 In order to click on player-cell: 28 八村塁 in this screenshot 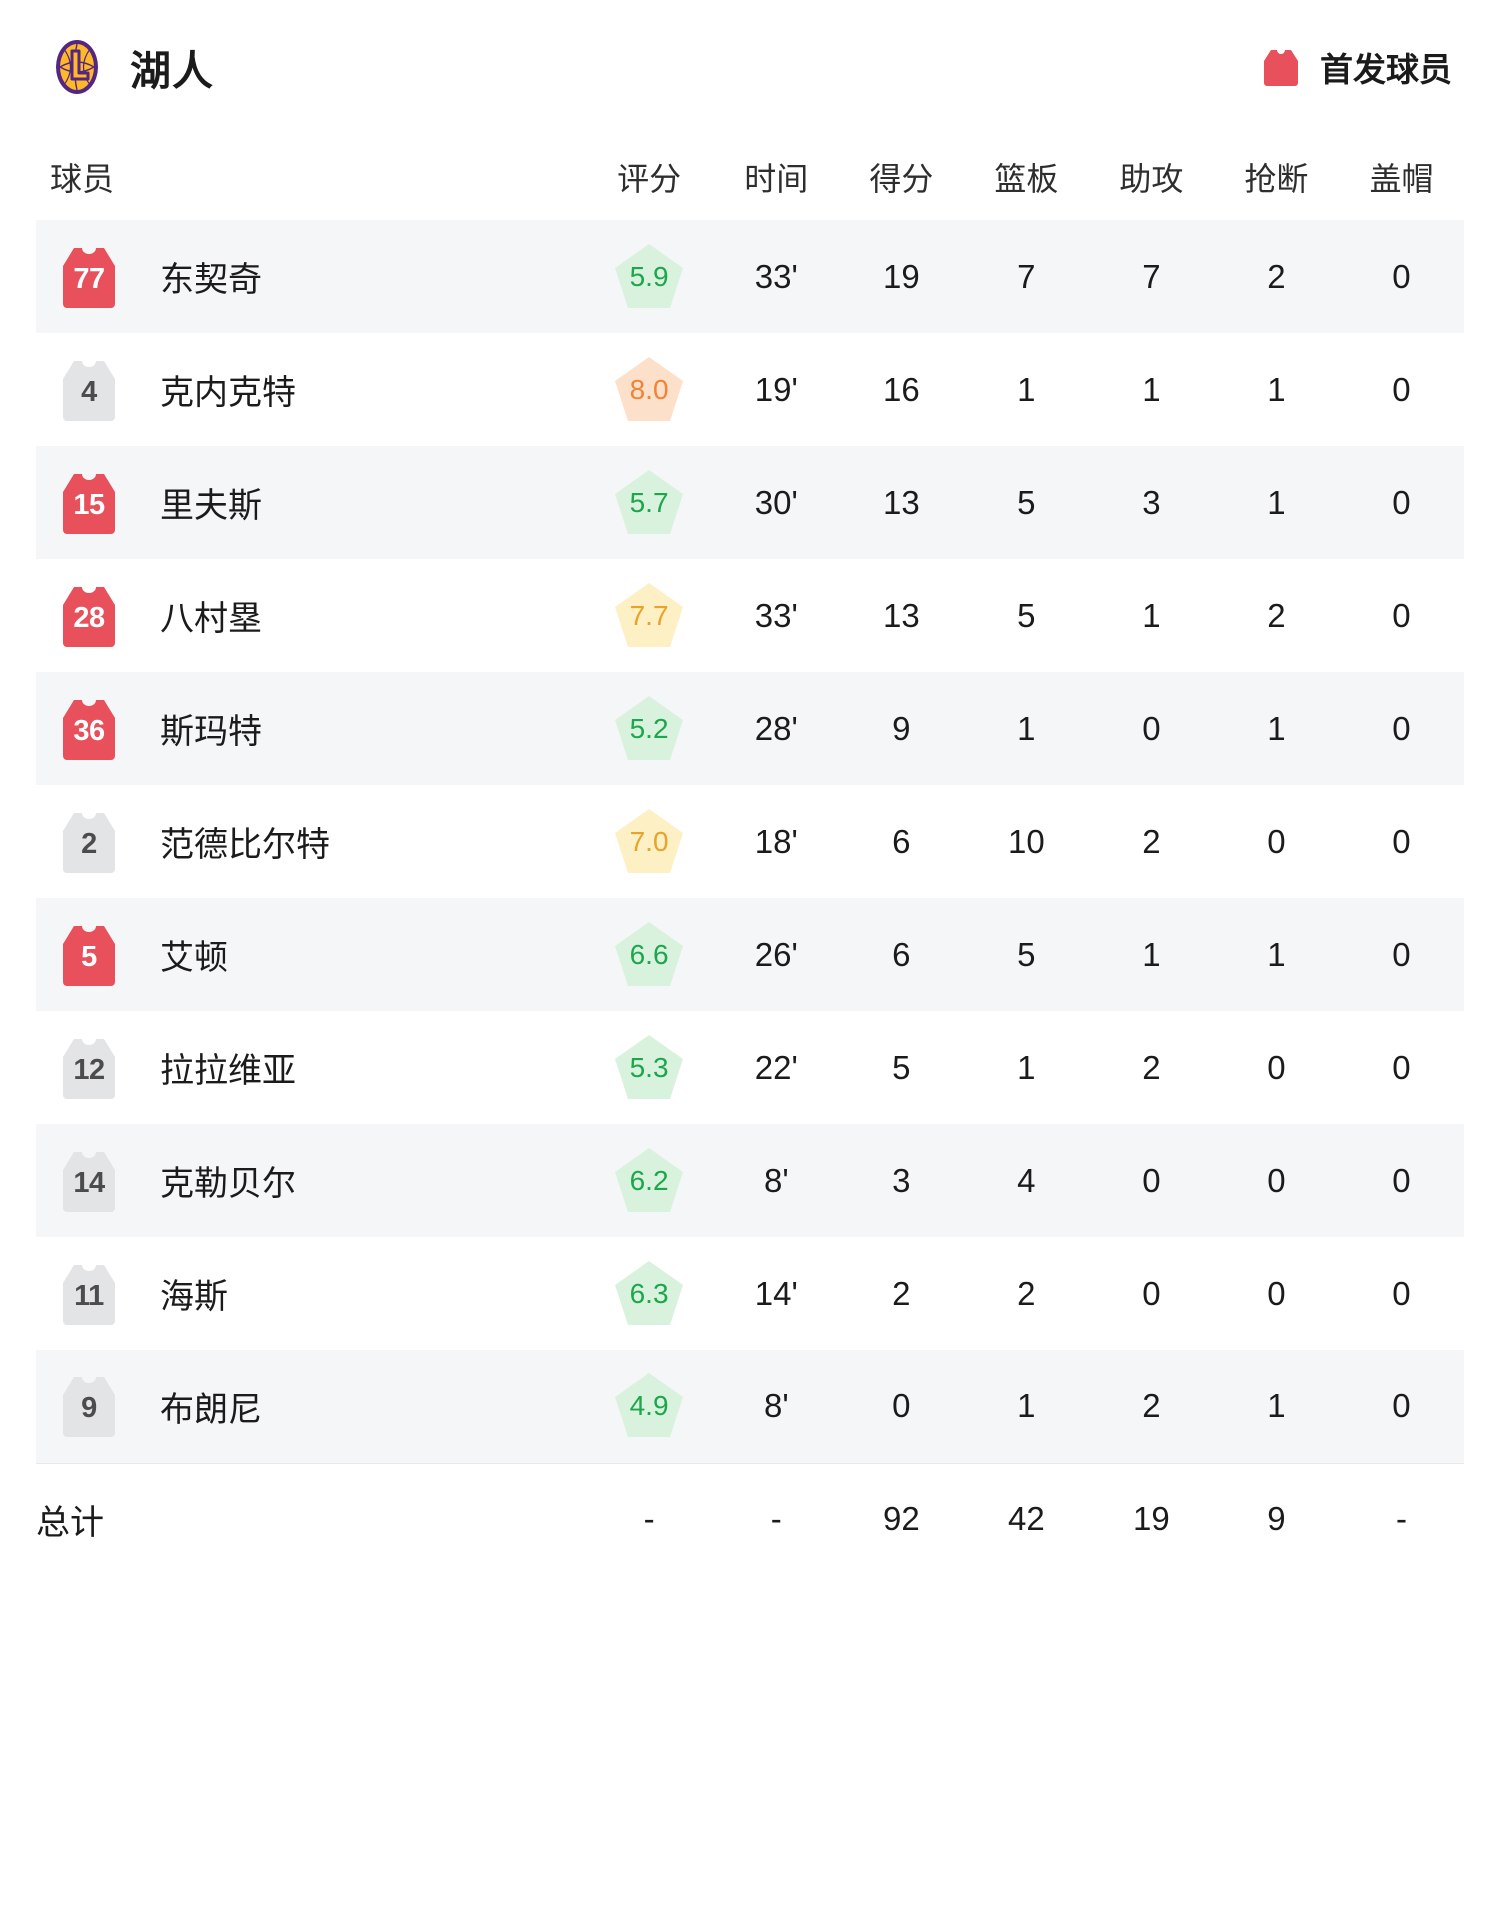, I will do `click(310, 615)`.